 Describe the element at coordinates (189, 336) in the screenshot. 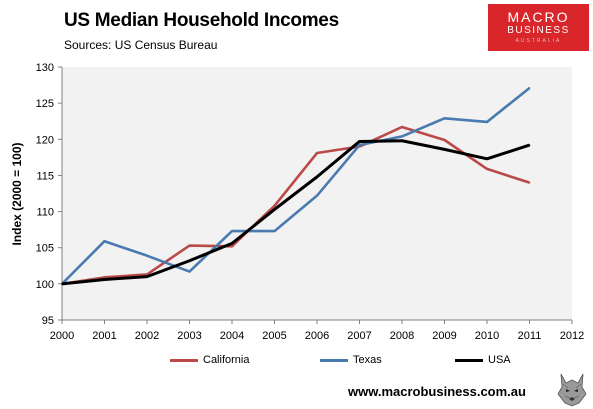

I see `x-tick-label: 2003` at that location.